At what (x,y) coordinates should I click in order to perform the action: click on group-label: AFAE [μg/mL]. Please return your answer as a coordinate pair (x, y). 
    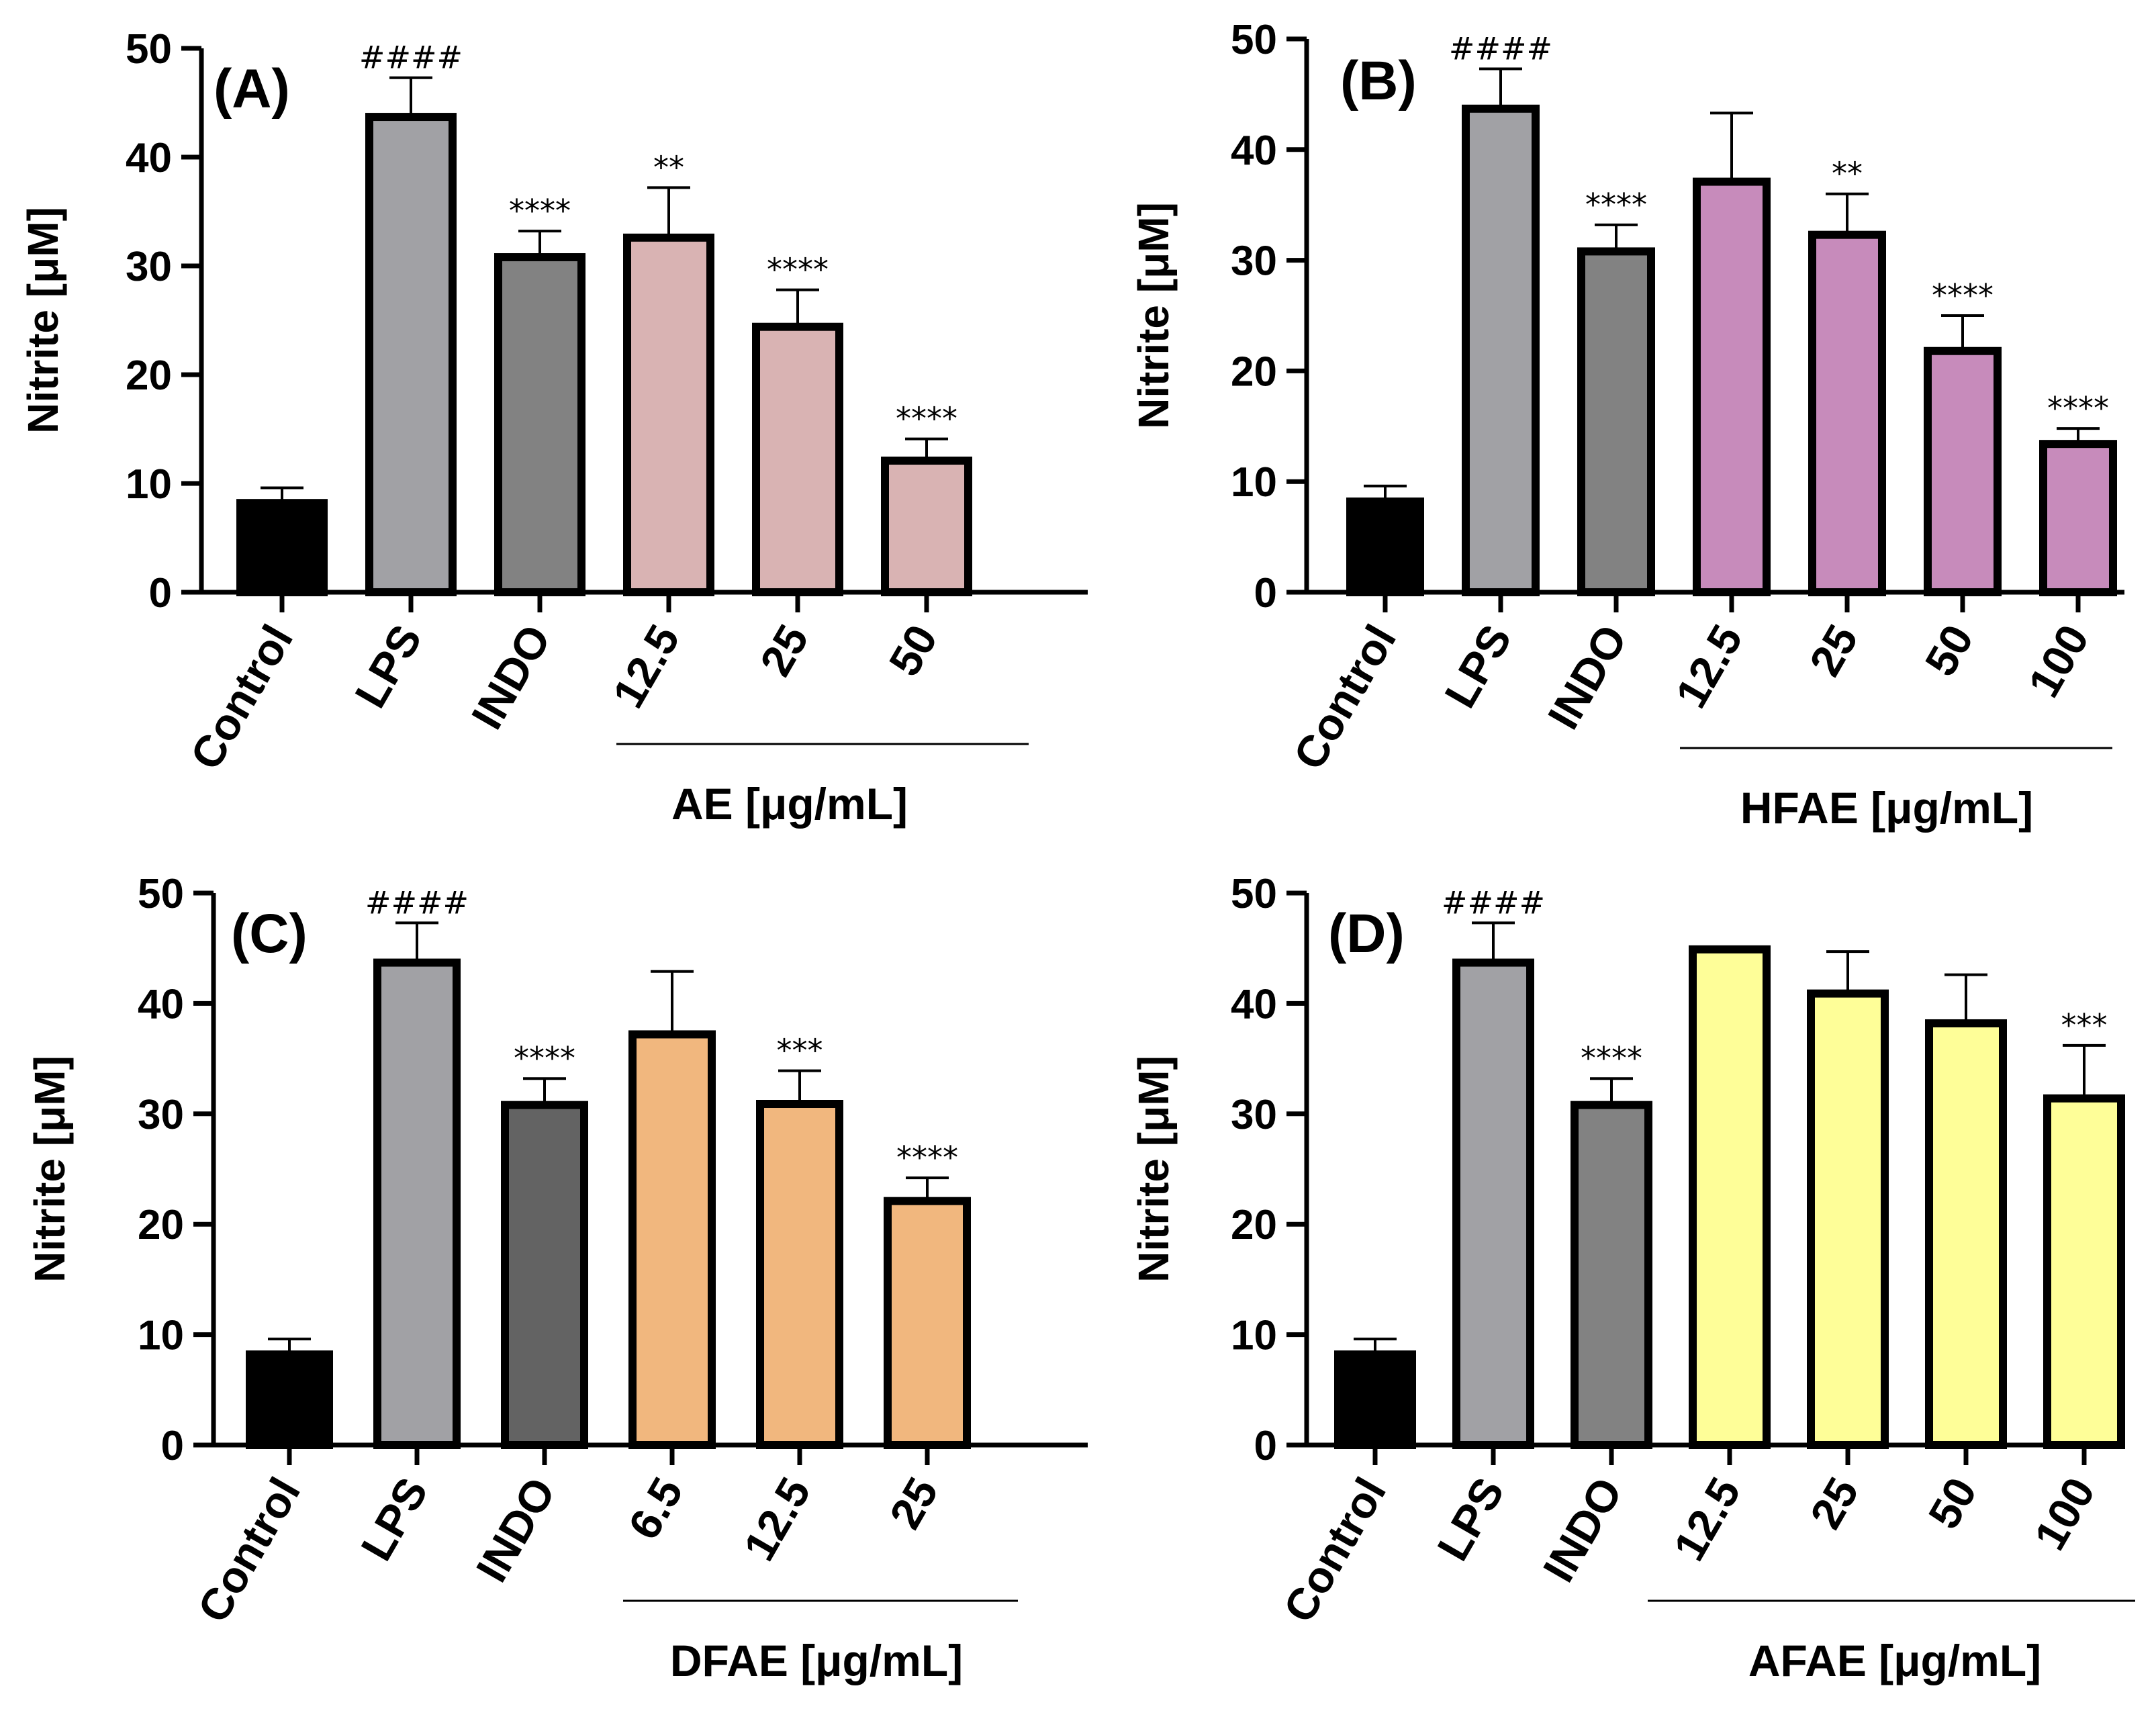
    Looking at the image, I should click on (1895, 1661).